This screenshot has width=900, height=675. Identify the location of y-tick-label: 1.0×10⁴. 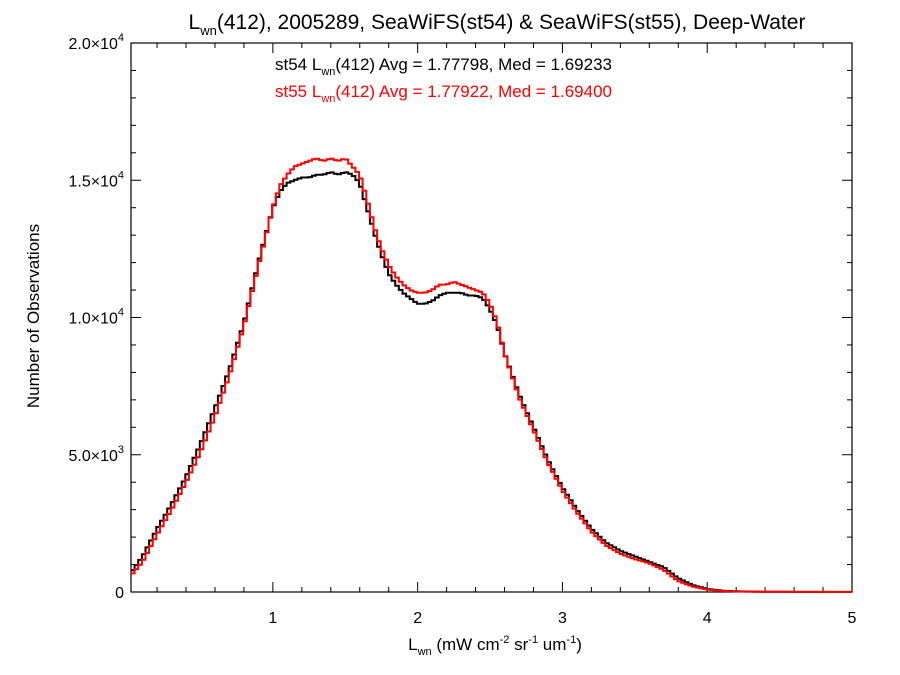
(96, 317).